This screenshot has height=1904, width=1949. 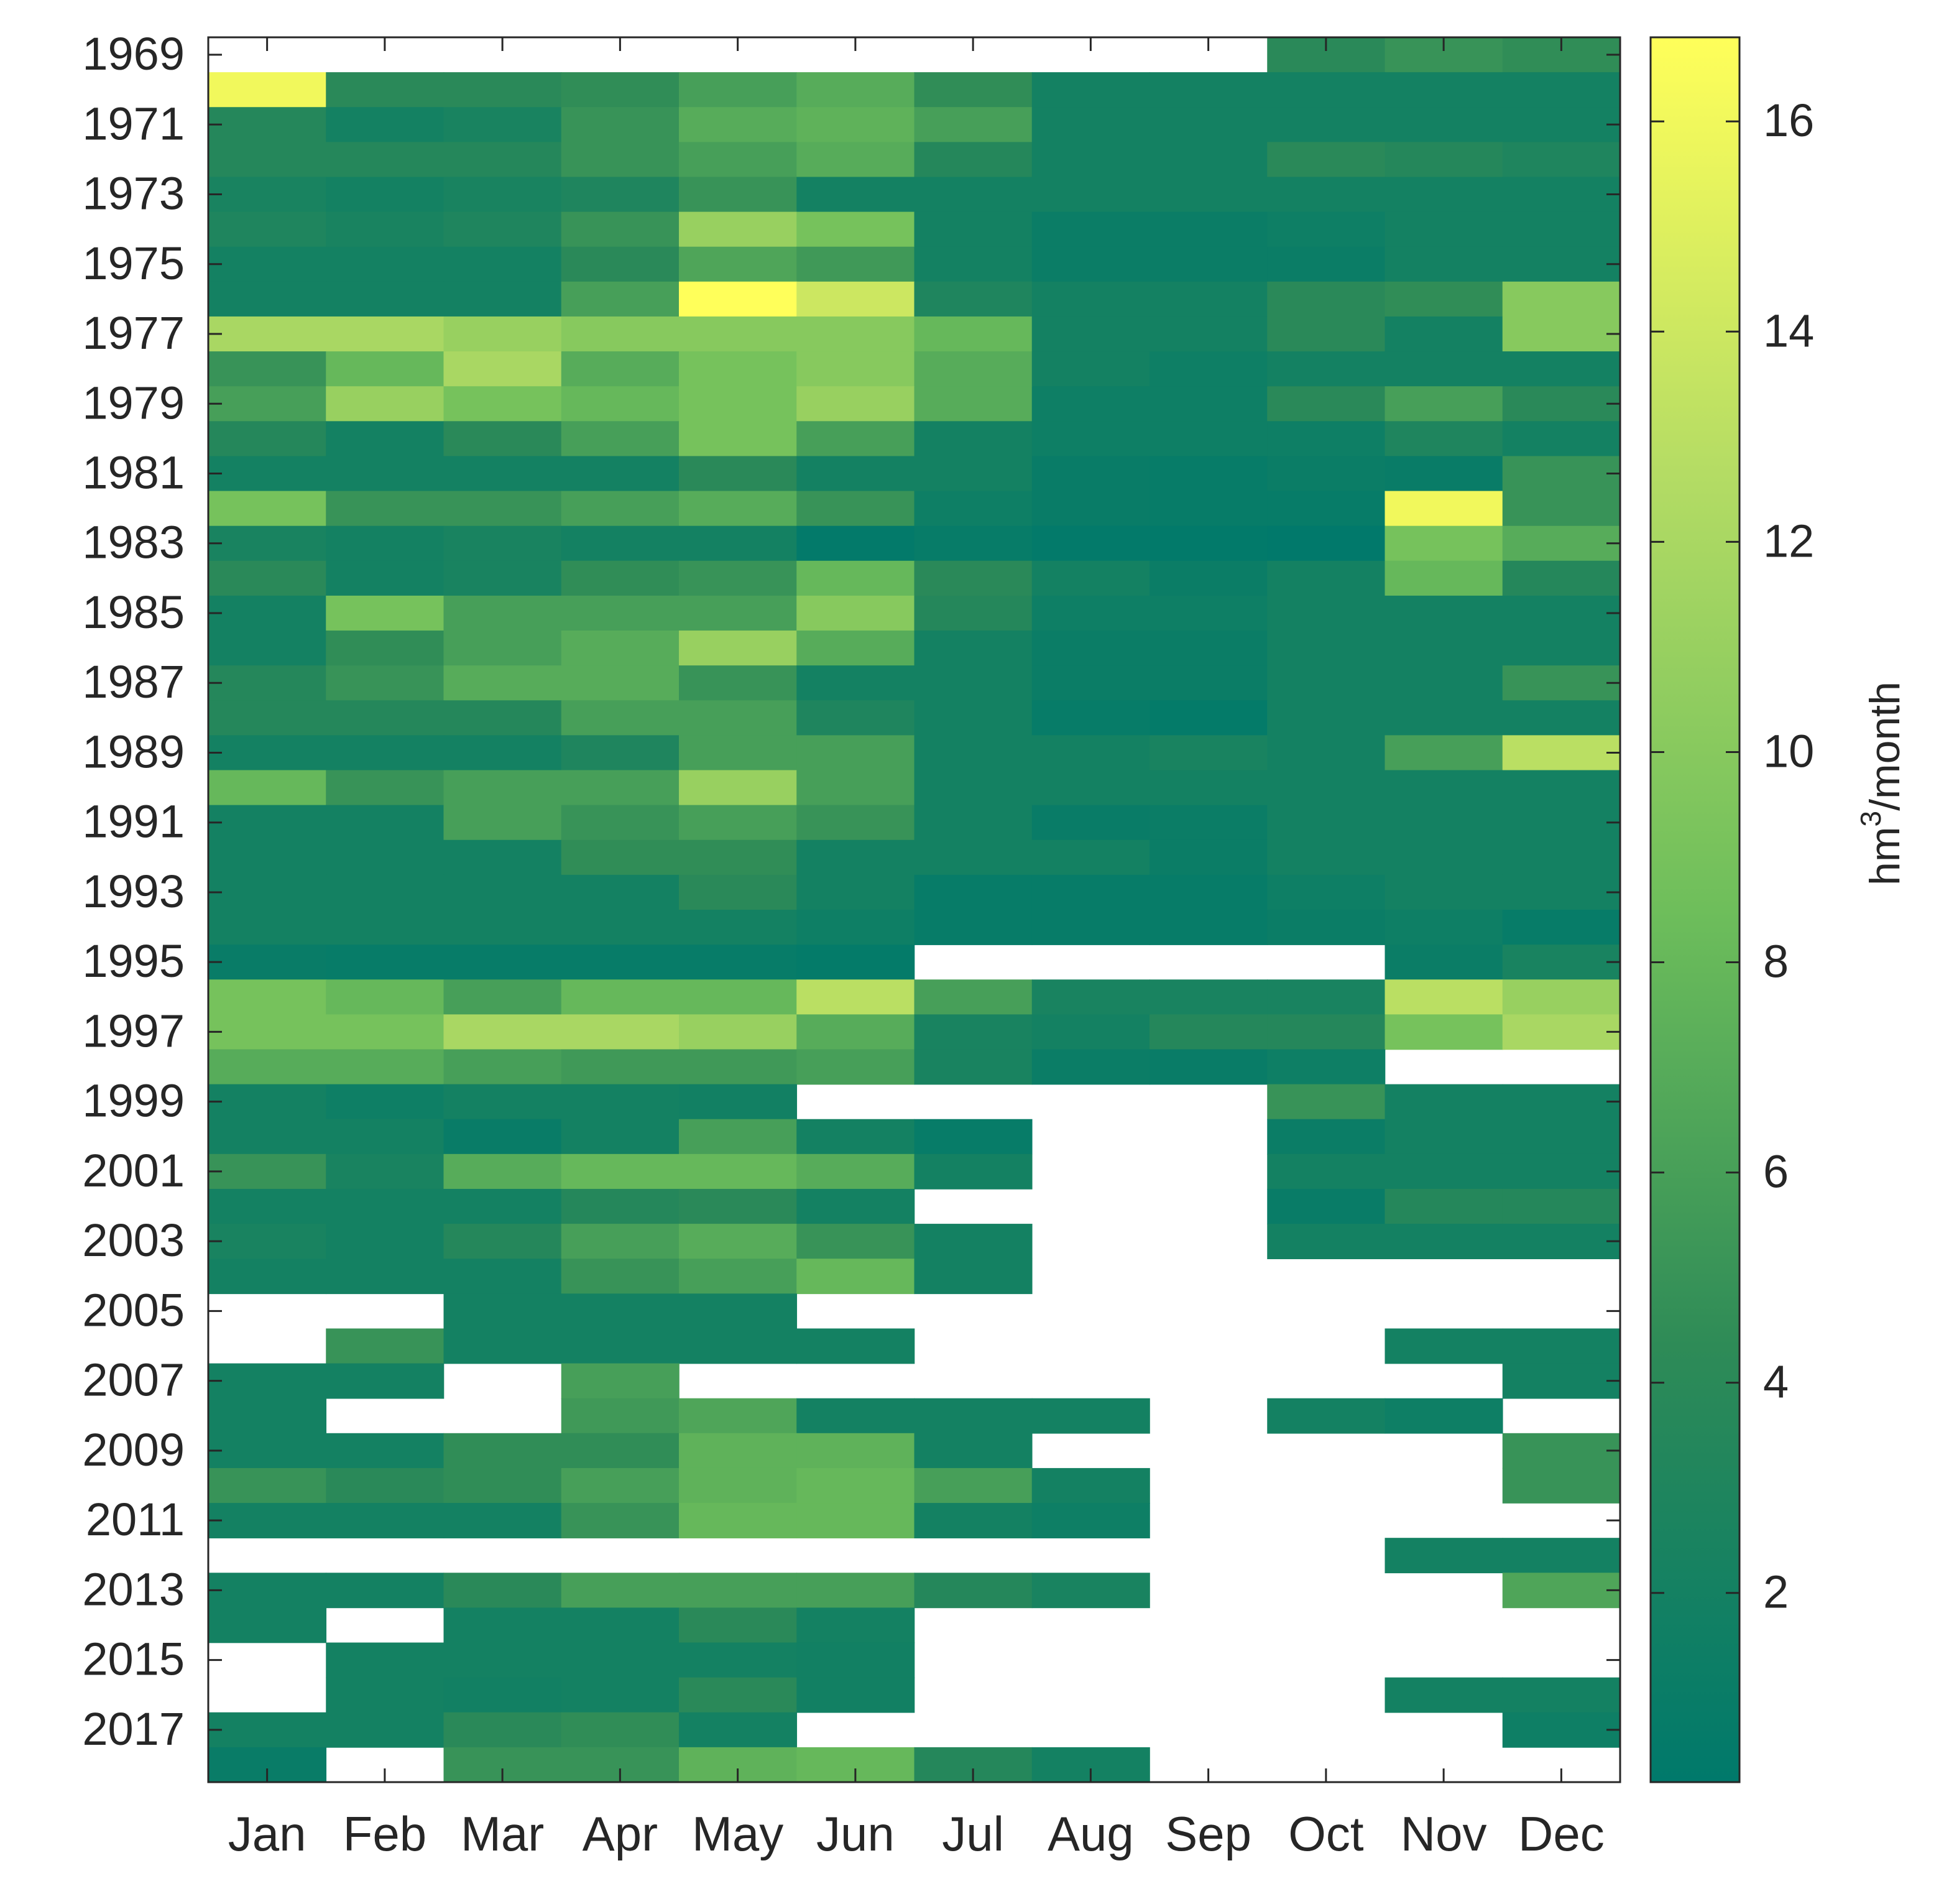 What do you see at coordinates (1695, 909) in the screenshot?
I see `colorbar-gradient` at bounding box center [1695, 909].